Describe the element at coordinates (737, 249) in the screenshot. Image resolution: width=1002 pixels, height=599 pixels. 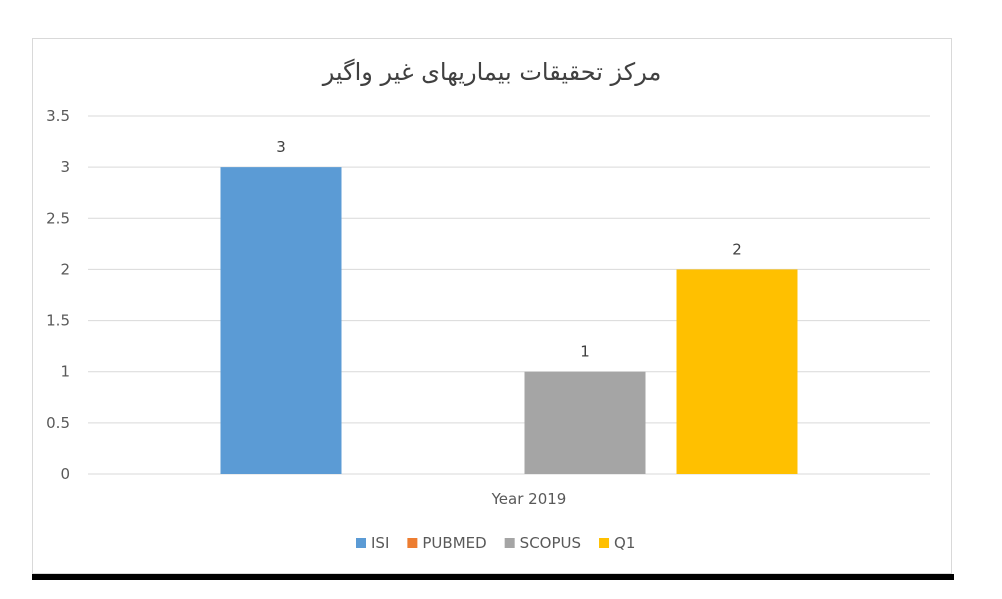
I see `data-label-q1: 2` at that location.